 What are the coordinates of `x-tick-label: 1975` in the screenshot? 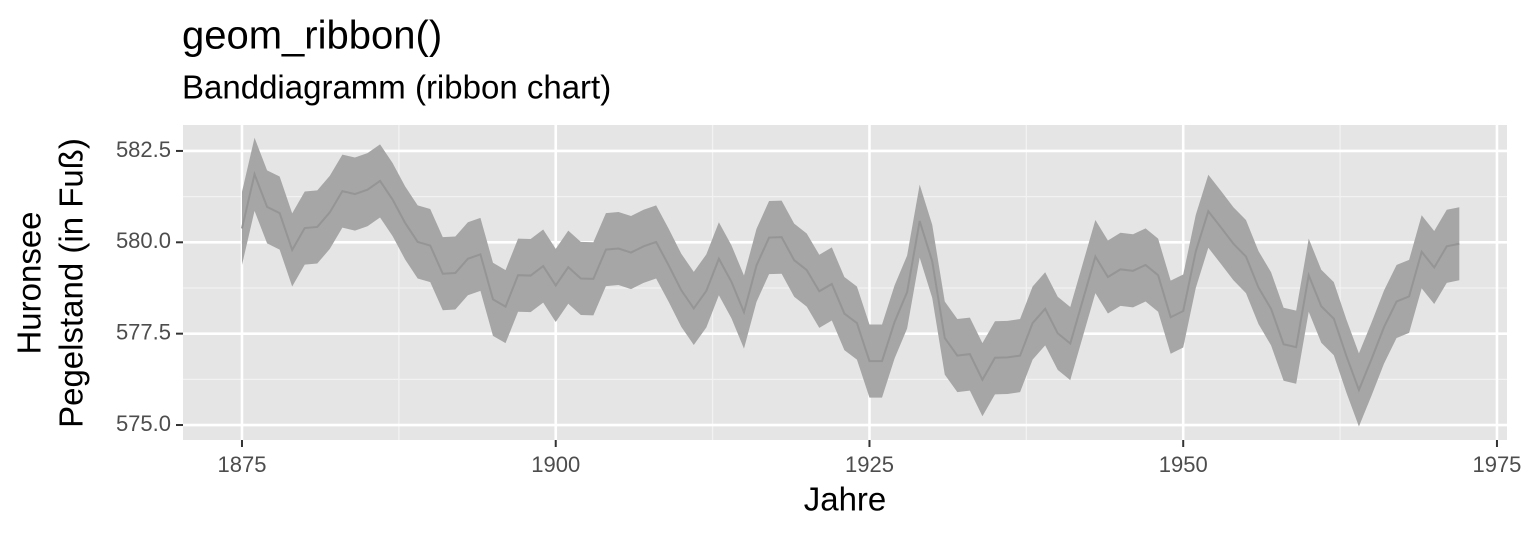 It's located at (1496, 464).